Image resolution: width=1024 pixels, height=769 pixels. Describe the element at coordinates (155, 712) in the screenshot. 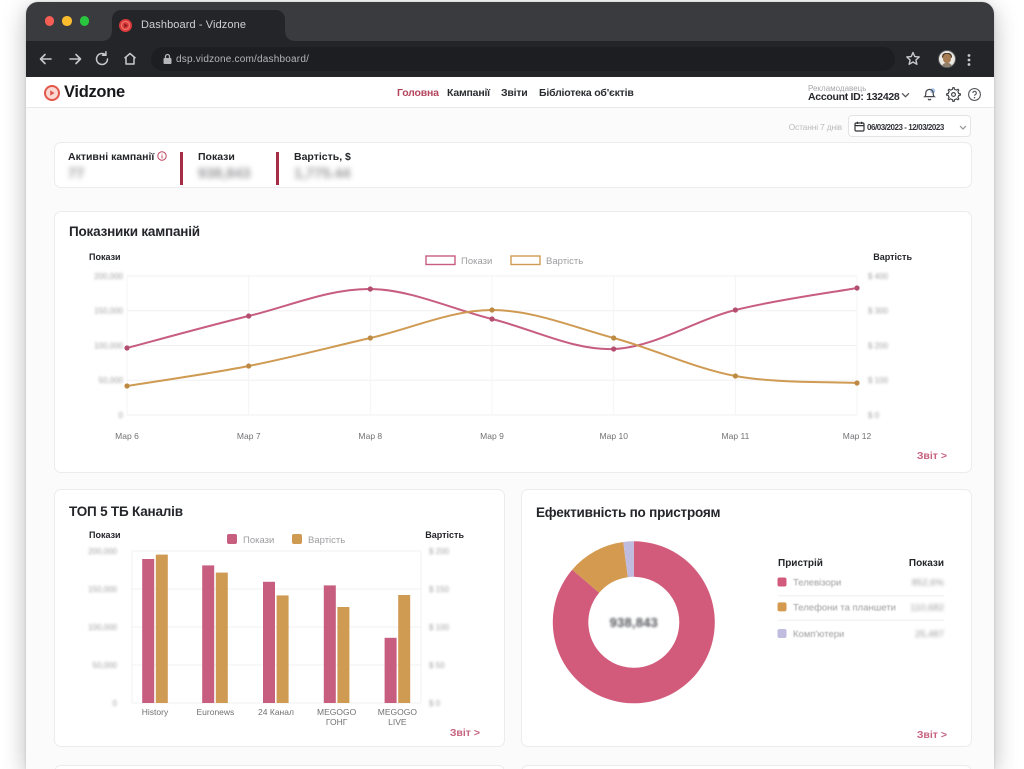

I see `svg-text: History` at that location.